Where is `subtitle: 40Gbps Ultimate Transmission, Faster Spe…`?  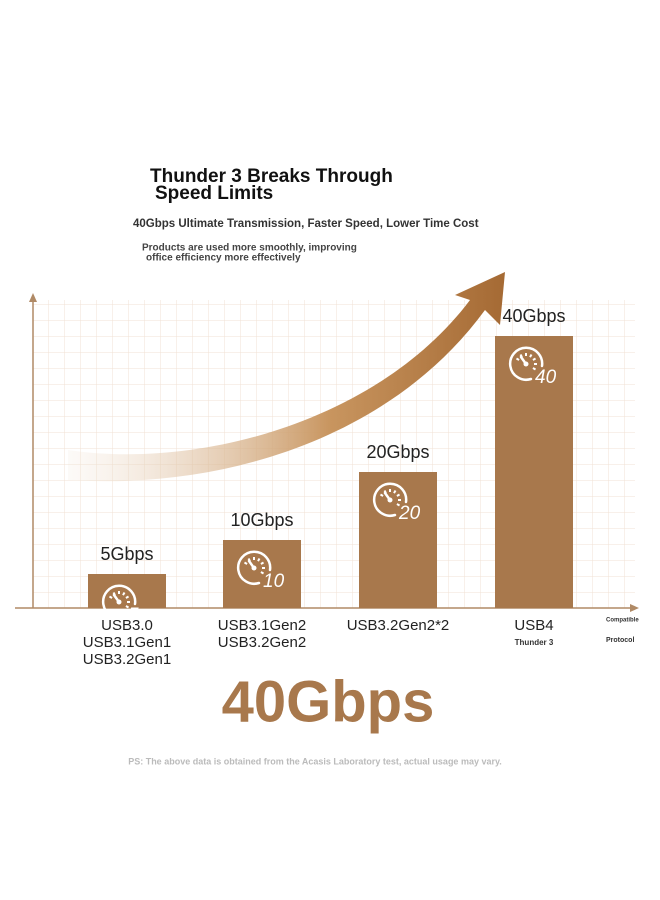 subtitle: 40Gbps Ultimate Transmission, Faster Spe… is located at coordinates (306, 224).